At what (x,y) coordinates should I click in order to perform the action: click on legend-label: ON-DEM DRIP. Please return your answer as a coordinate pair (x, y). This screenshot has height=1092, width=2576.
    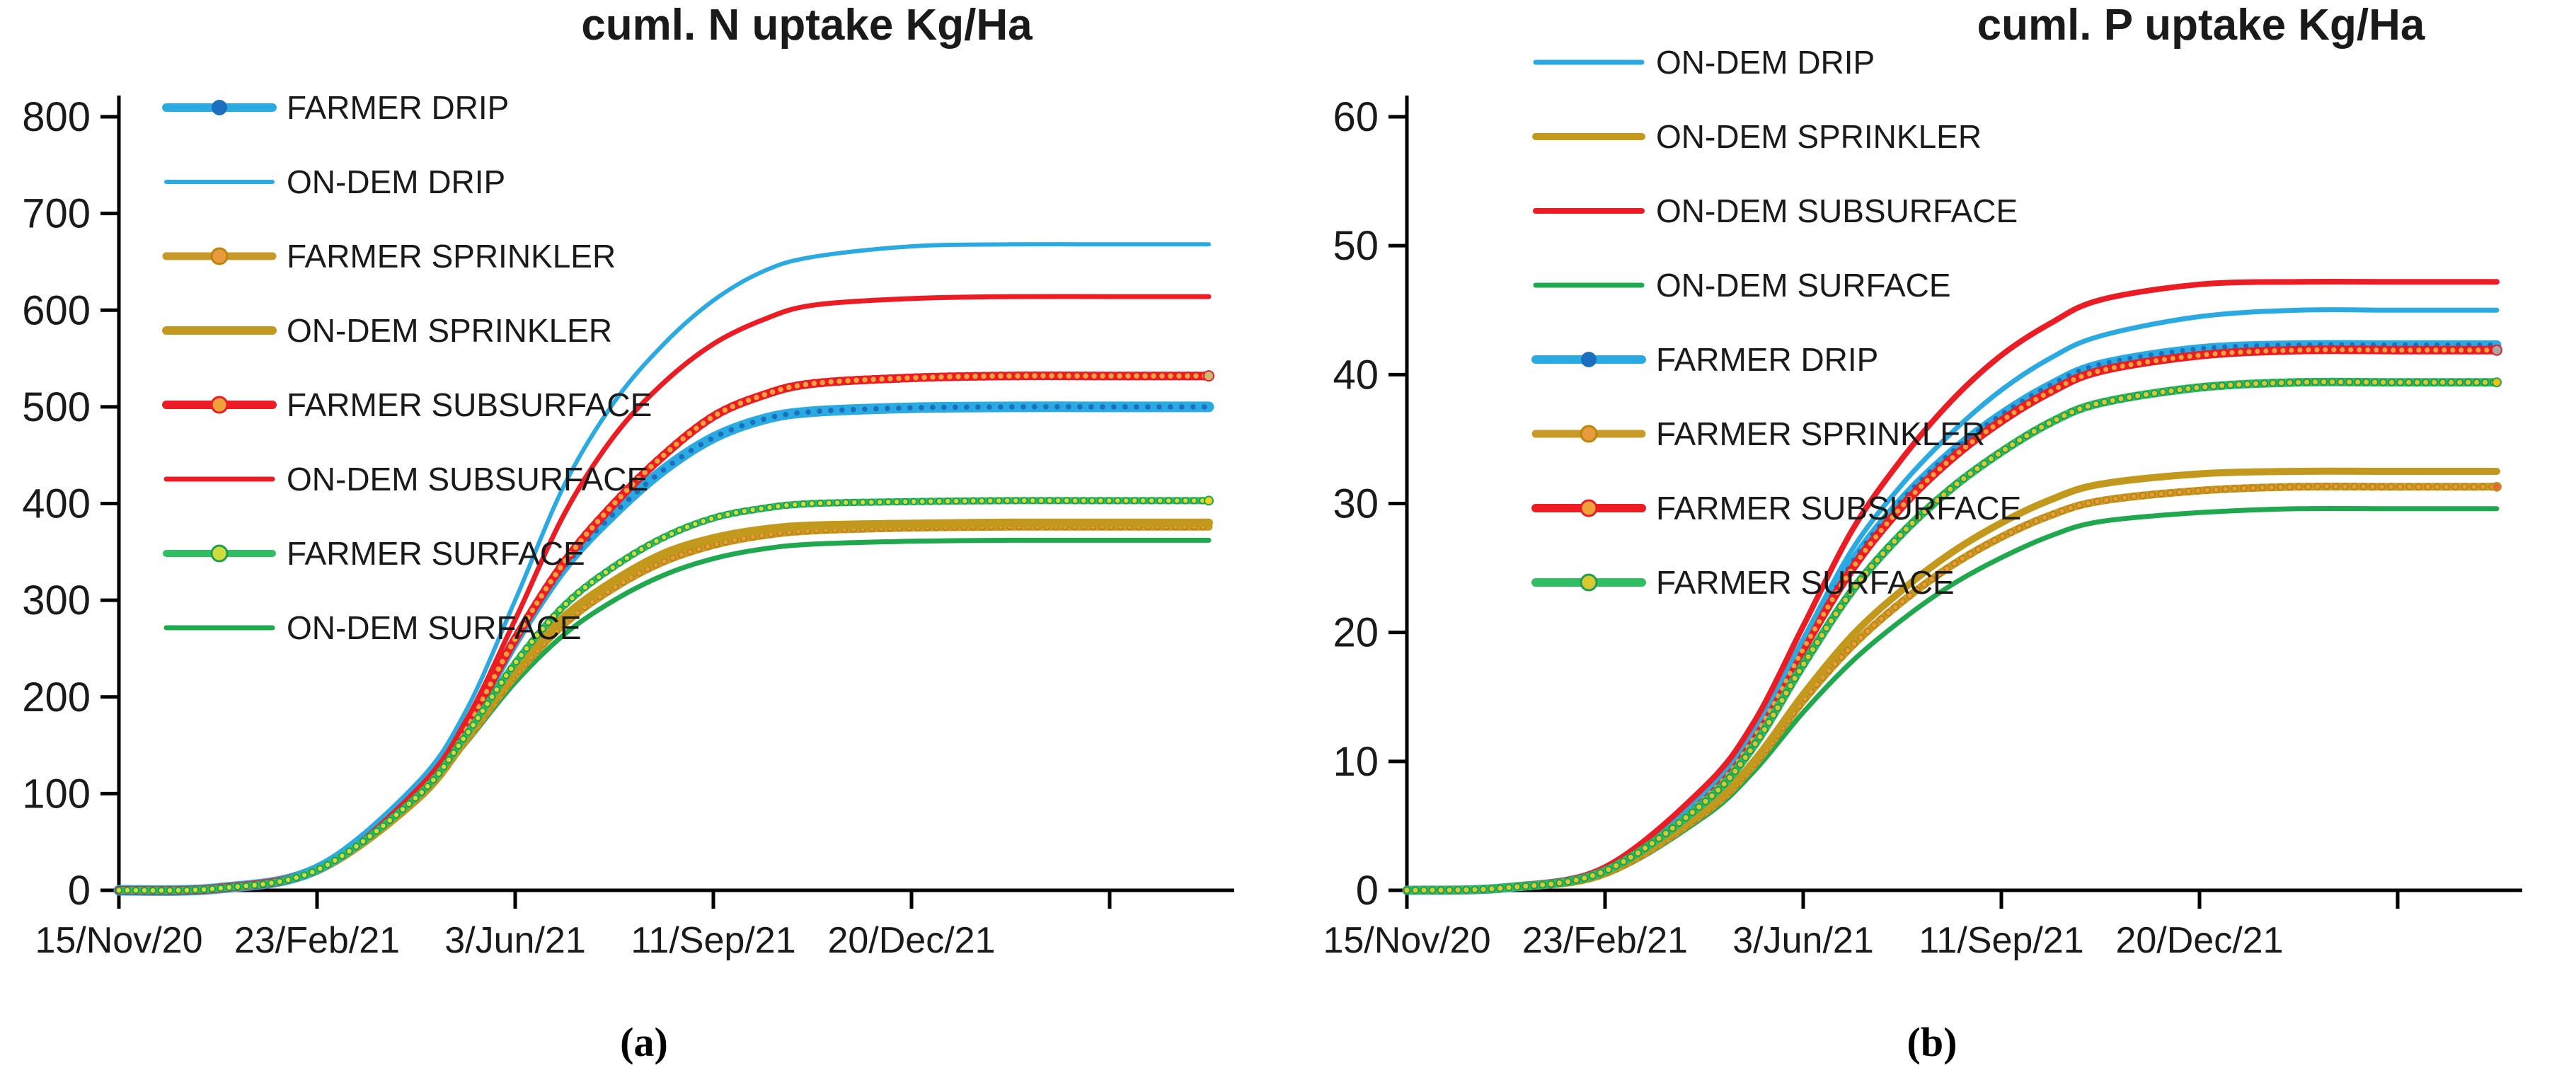
    Looking at the image, I should click on (396, 181).